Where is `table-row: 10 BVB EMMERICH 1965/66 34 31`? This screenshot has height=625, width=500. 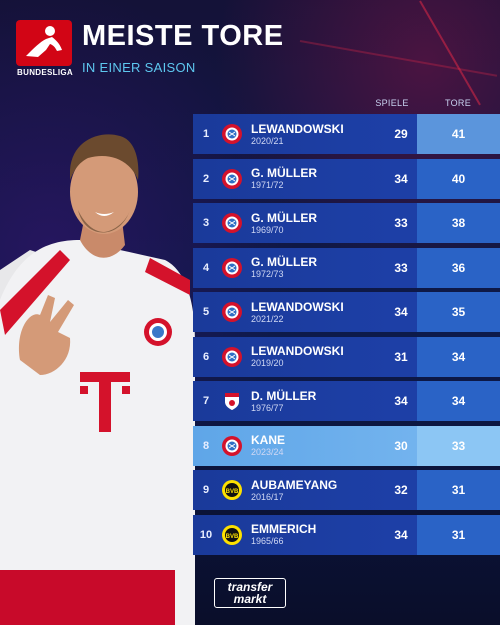
table-row: 10 BVB EMMERICH 1965/66 34 31 is located at coordinates (346, 534).